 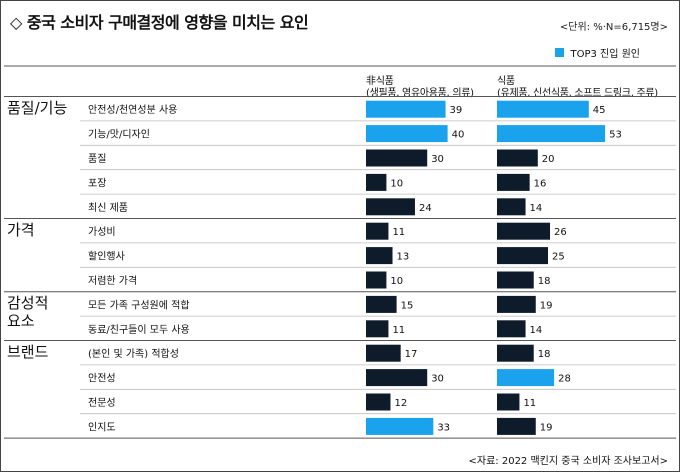 What do you see at coordinates (613, 27) in the screenshot?
I see `unit-note: <단위: %·N=6,715명>` at bounding box center [613, 27].